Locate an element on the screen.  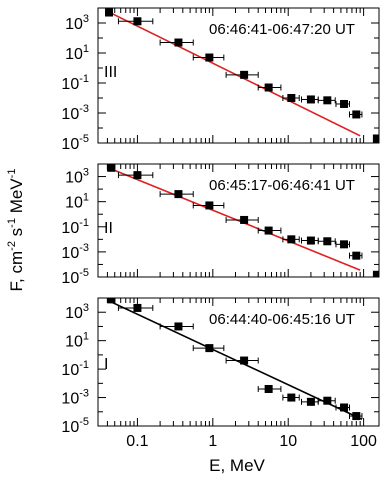
x-tick-label: 1 is located at coordinates (212, 441).